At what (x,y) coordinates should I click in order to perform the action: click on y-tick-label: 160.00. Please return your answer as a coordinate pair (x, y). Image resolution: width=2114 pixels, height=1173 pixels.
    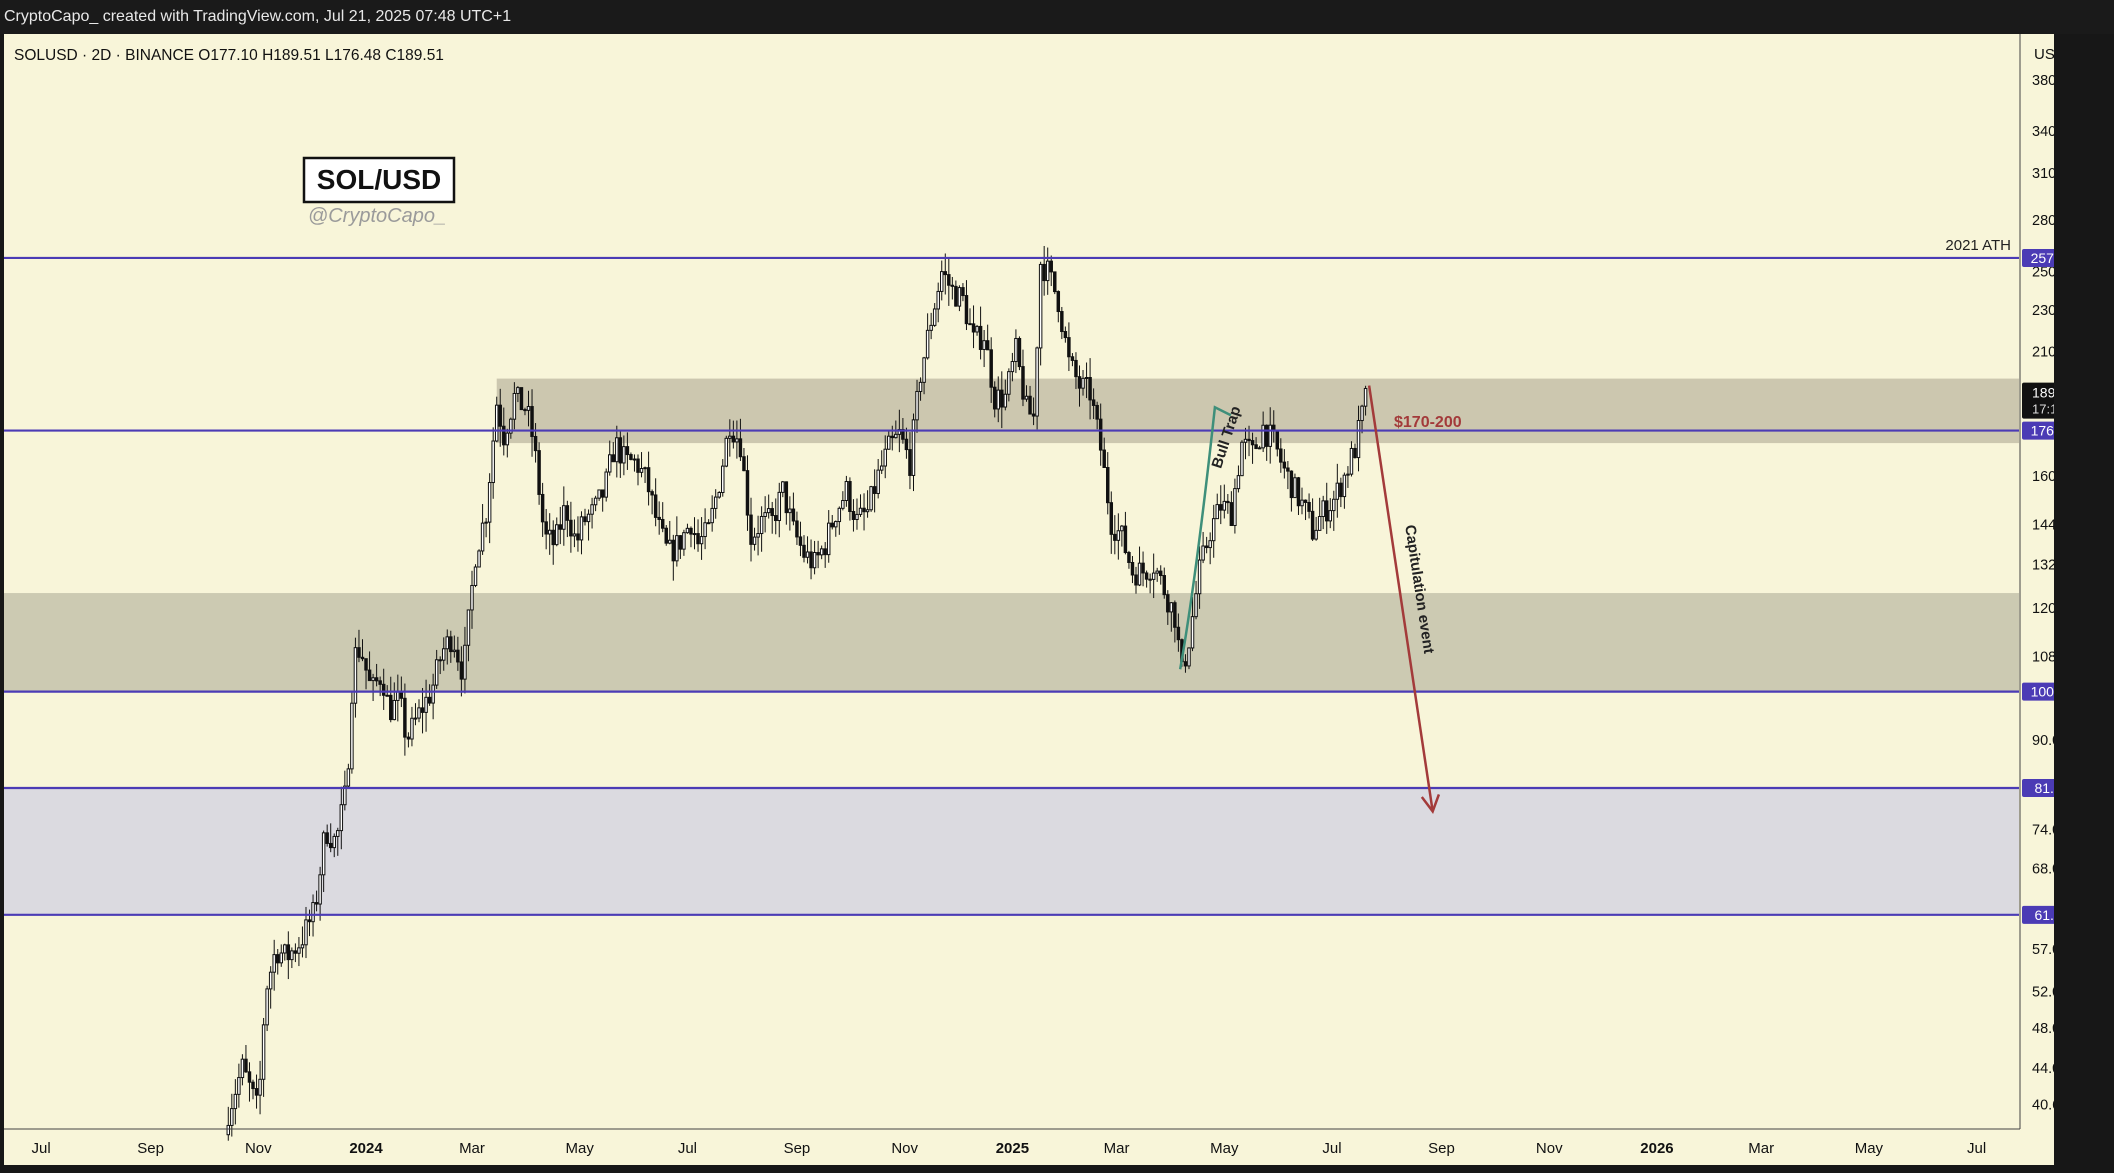
    Looking at the image, I should click on (2043, 477).